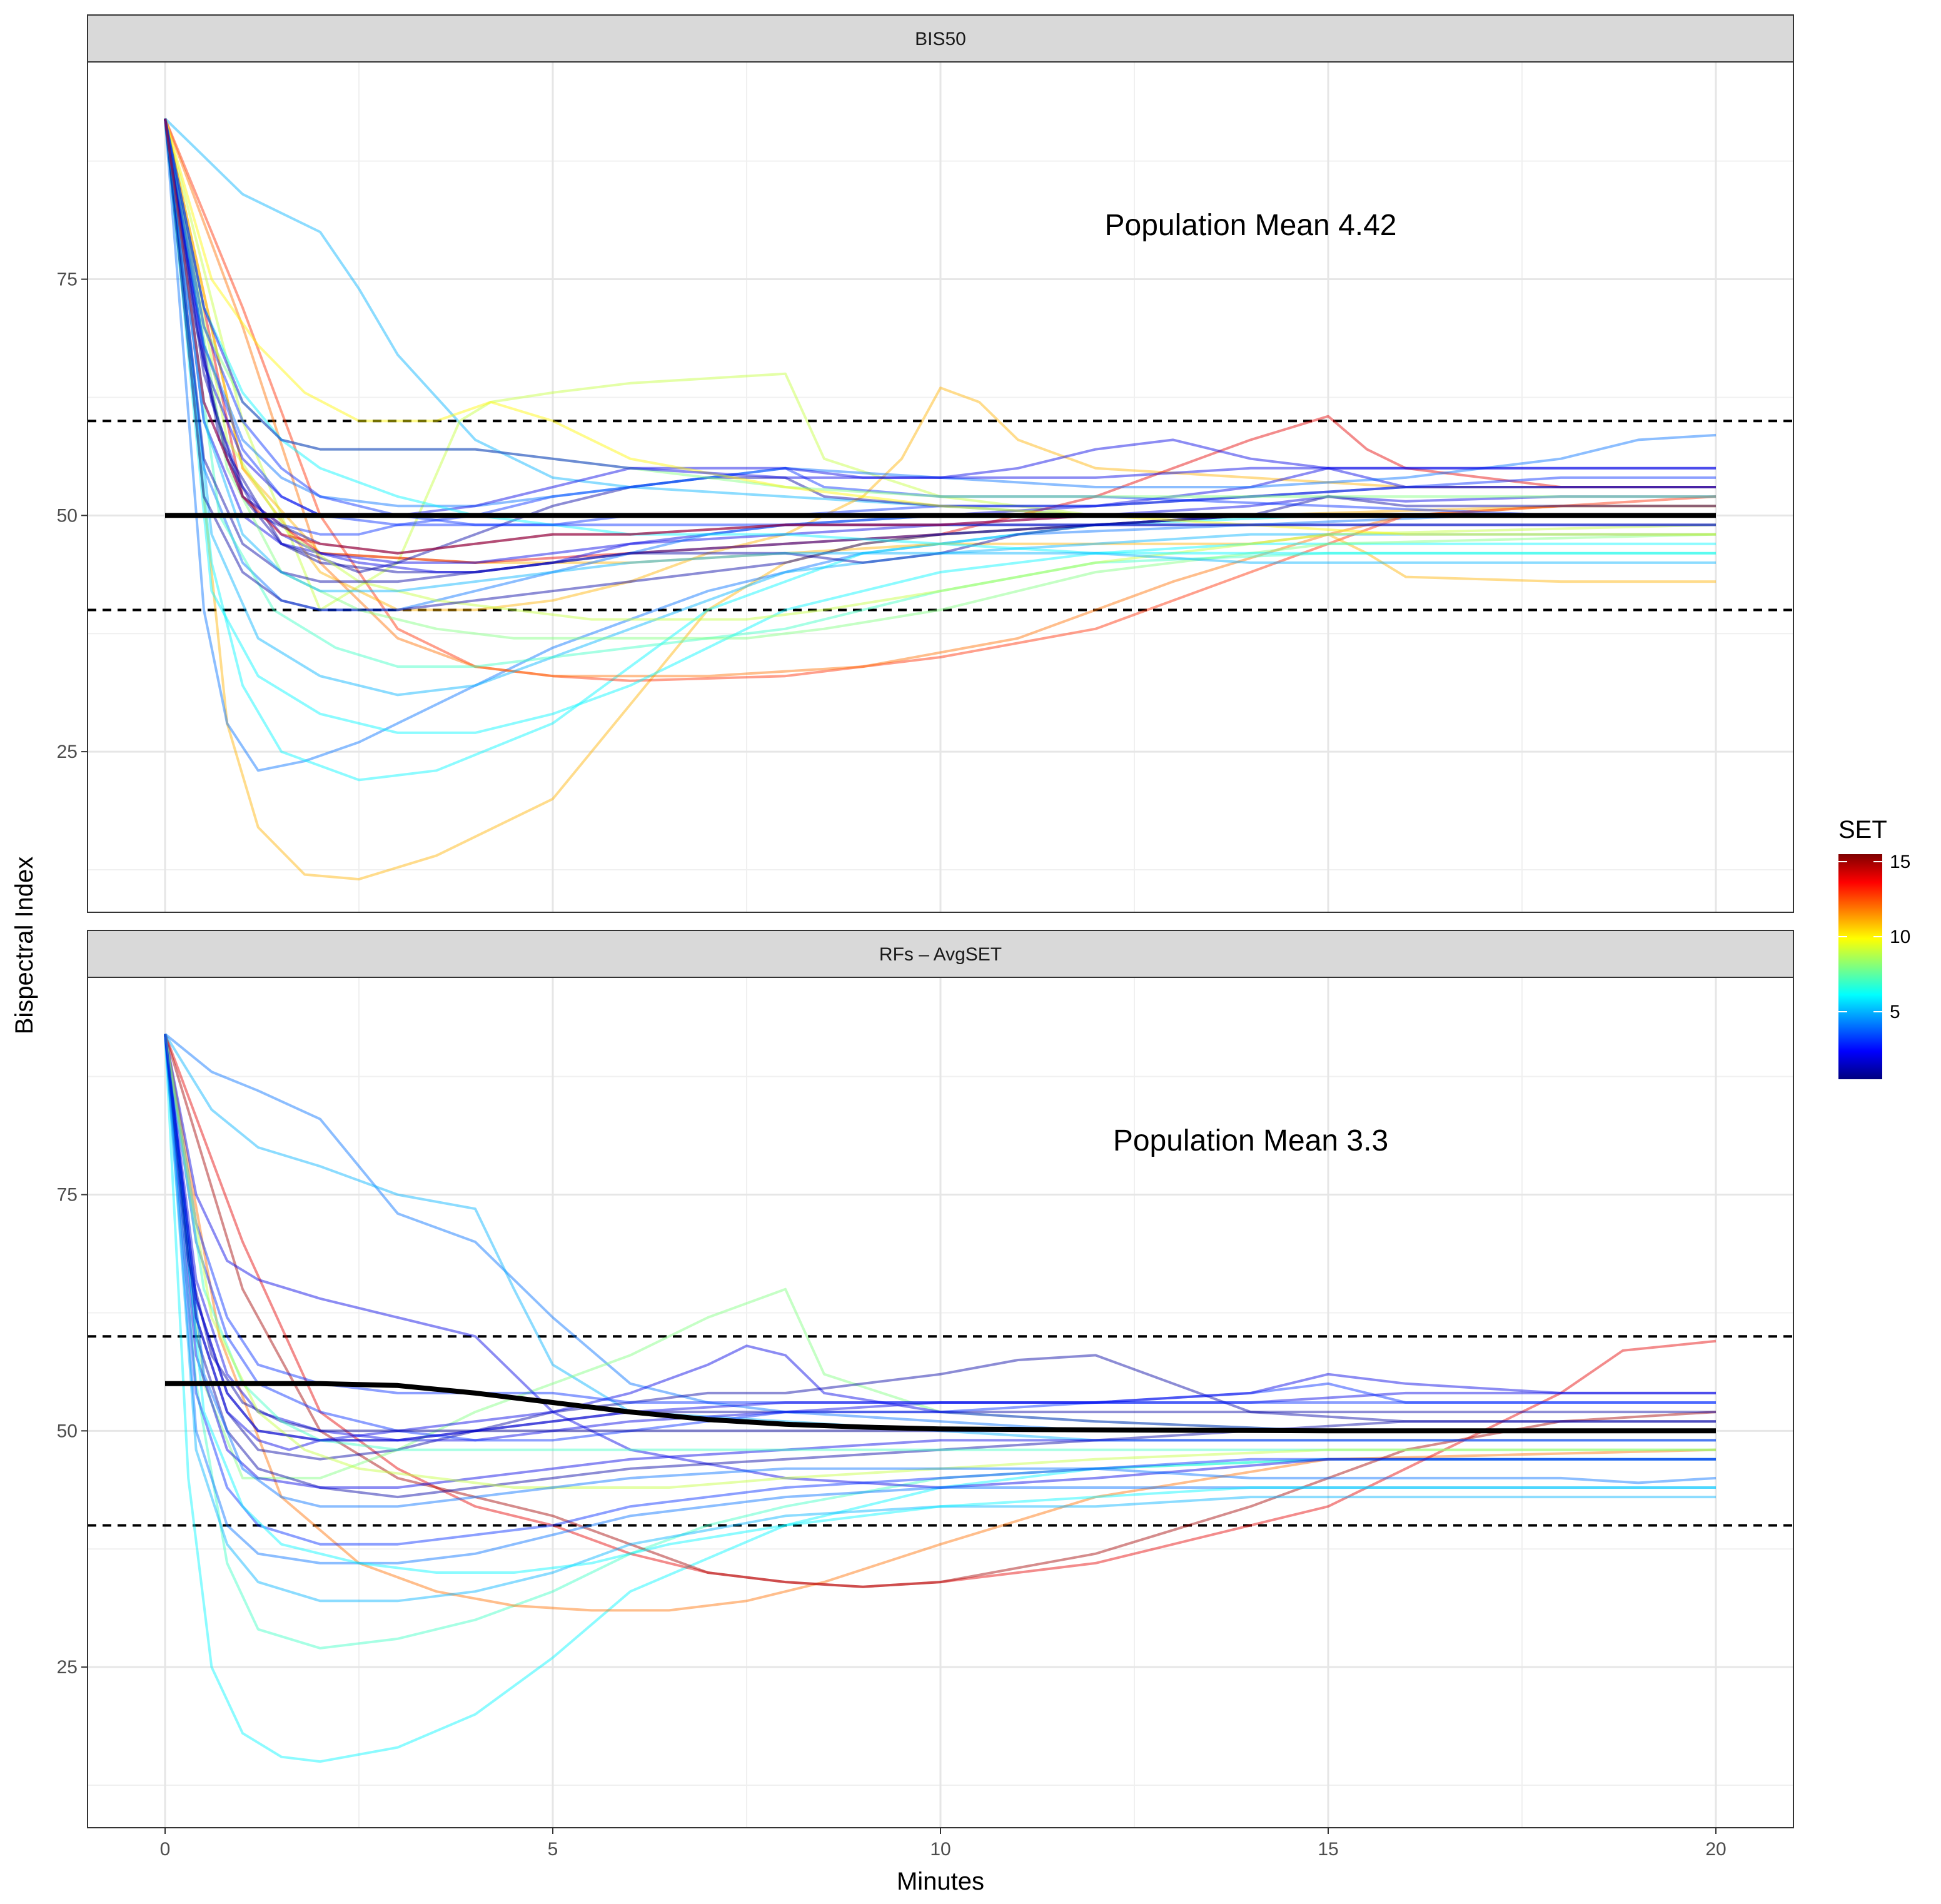 This screenshot has height=1904, width=1941. I want to click on y-axis-title: Bispectral Index, so click(24, 946).